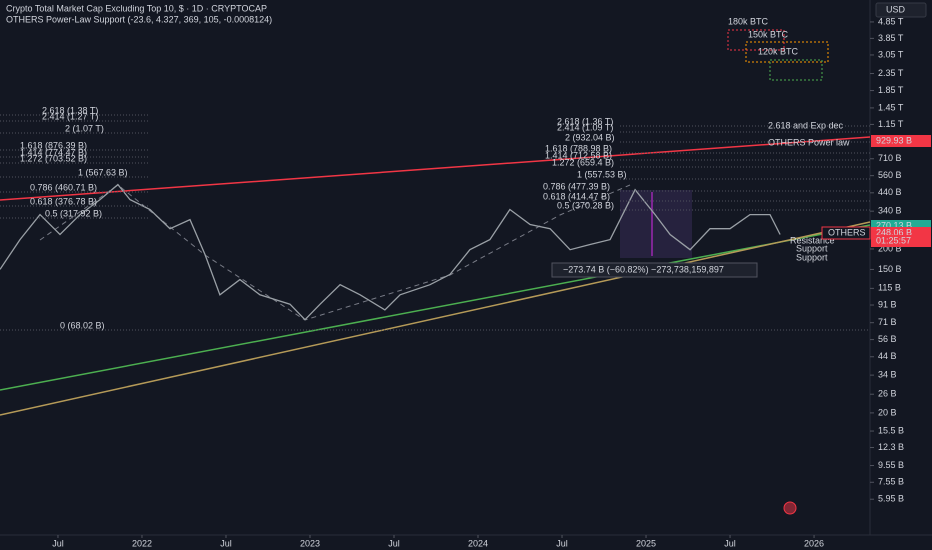 The image size is (932, 550). I want to click on annotation: 0.618 (376.78 B), so click(63, 201).